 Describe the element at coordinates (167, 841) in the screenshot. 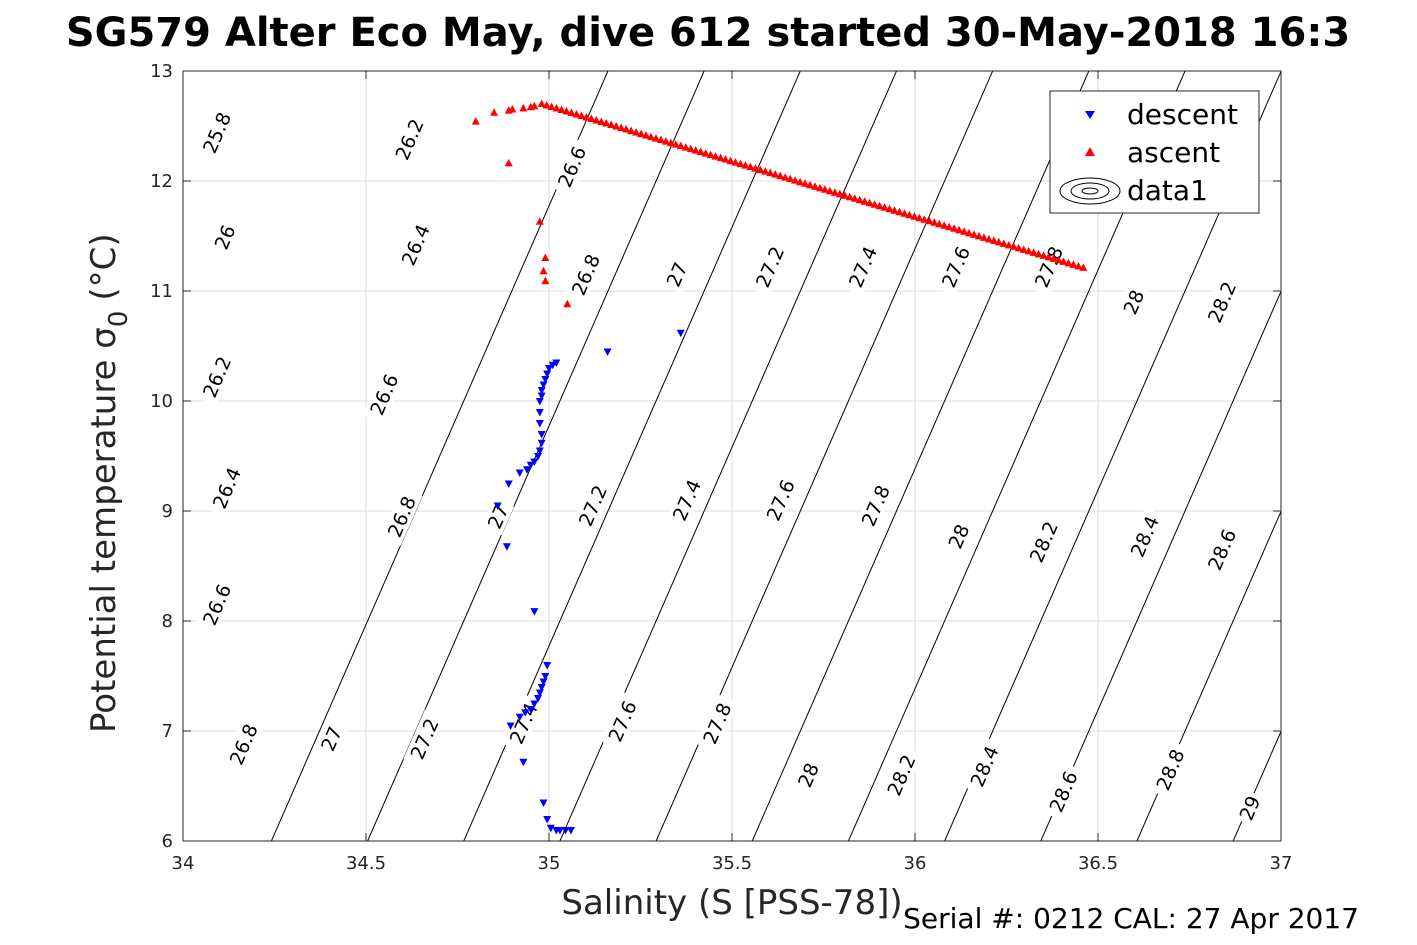

I see `y-tick-label: 6` at that location.